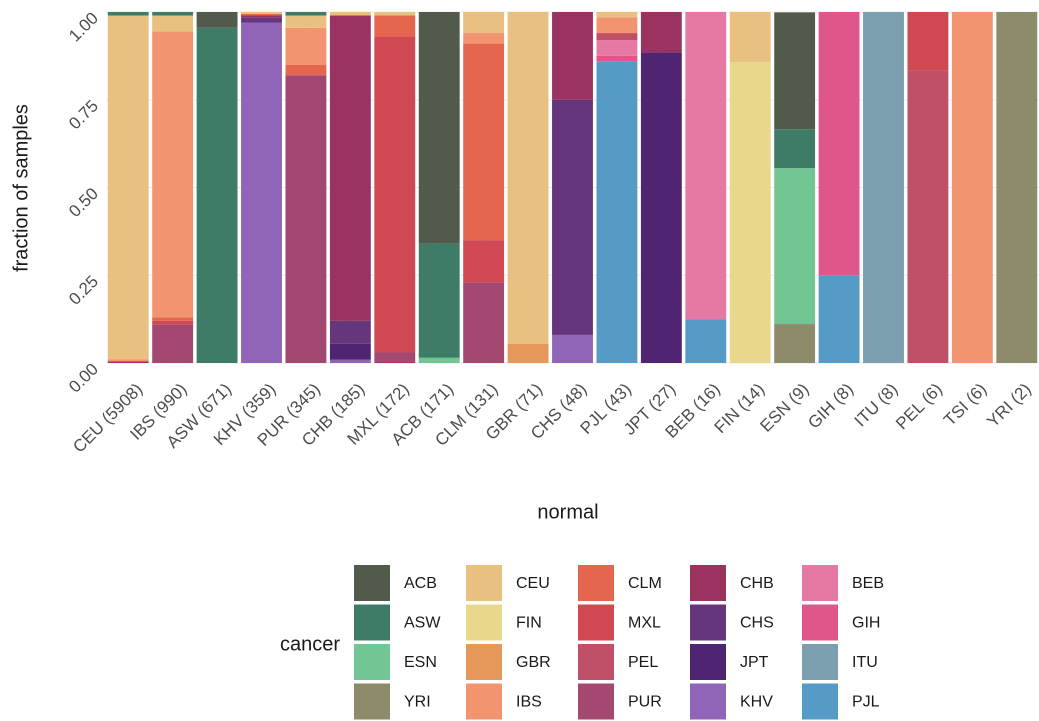 The width and height of the screenshot is (1039, 721). I want to click on legend-label: ESN, so click(420, 662).